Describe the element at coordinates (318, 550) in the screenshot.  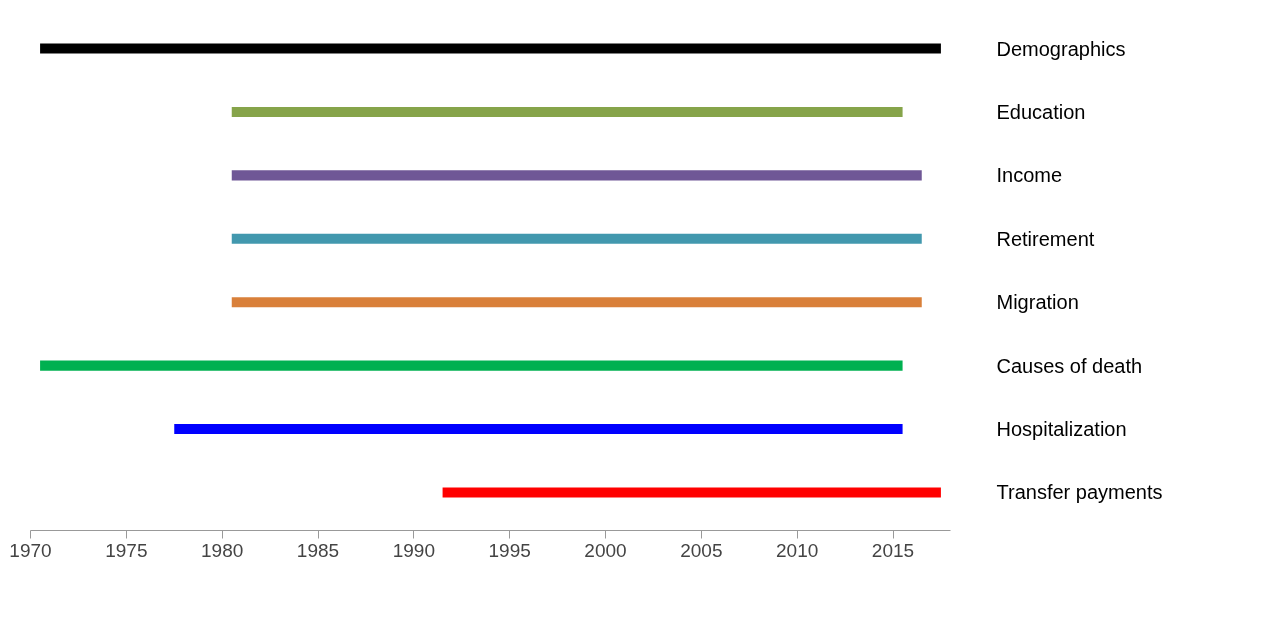
I see `x-tick-label: 1985` at that location.